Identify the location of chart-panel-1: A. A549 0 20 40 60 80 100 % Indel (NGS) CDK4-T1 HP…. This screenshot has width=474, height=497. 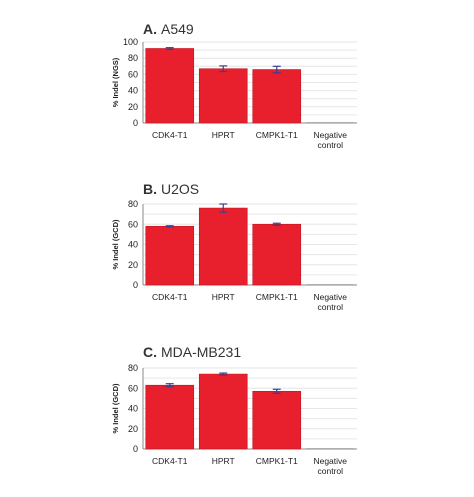
(234, 85).